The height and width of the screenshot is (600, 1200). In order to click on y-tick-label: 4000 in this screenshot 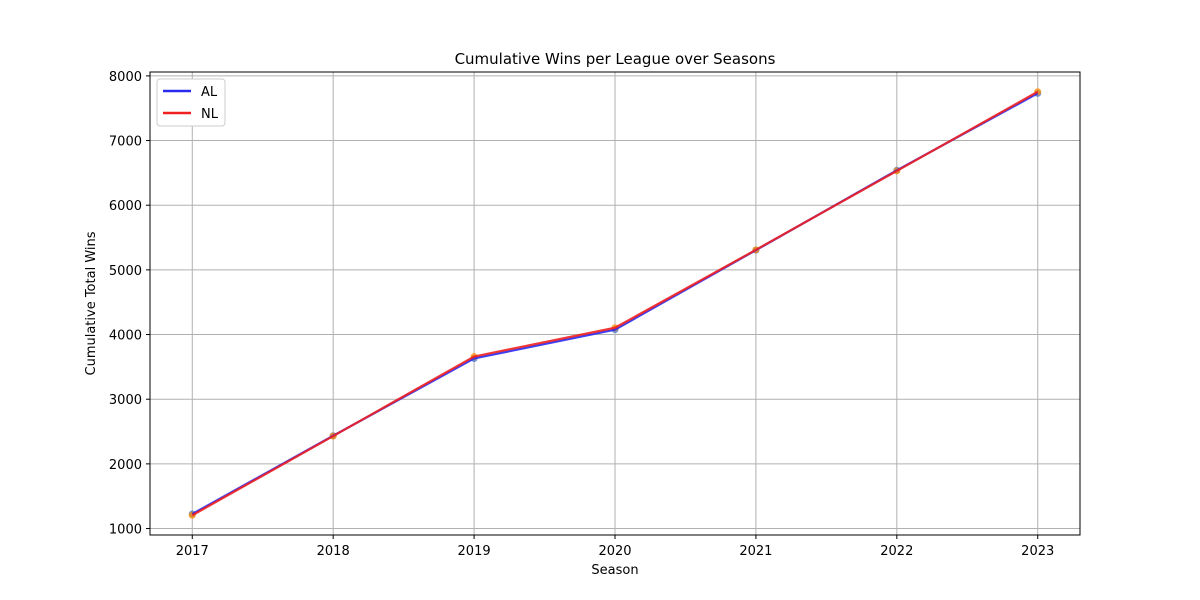, I will do `click(125, 336)`.